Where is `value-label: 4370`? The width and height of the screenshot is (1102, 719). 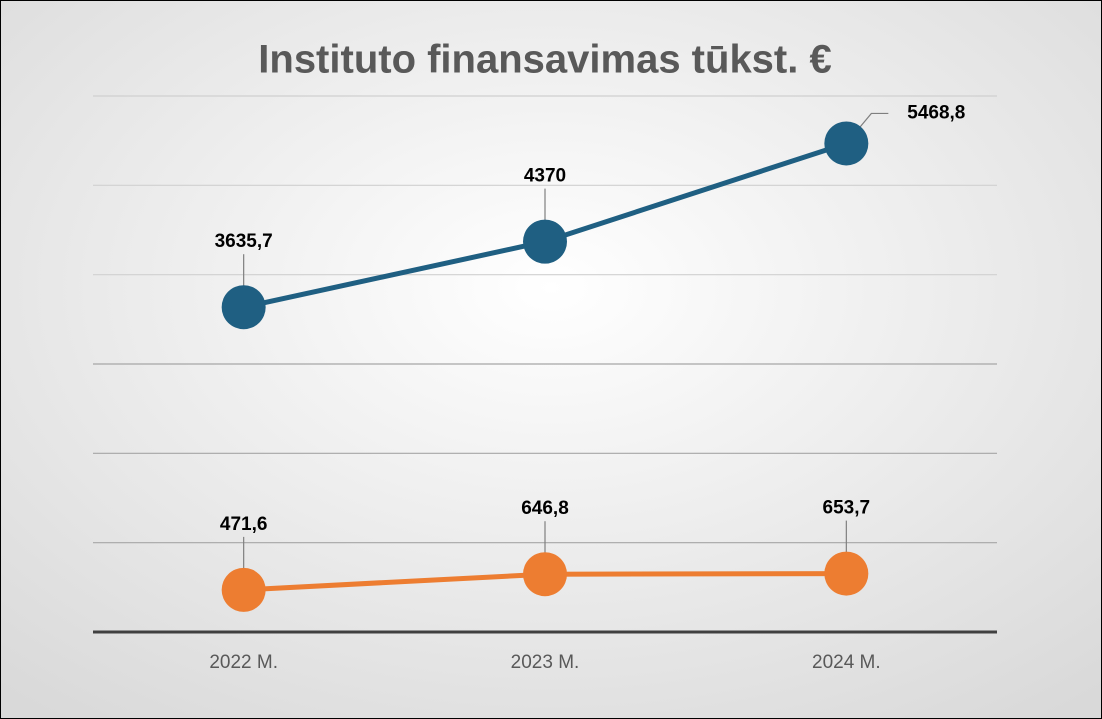
value-label: 4370 is located at coordinates (545, 176).